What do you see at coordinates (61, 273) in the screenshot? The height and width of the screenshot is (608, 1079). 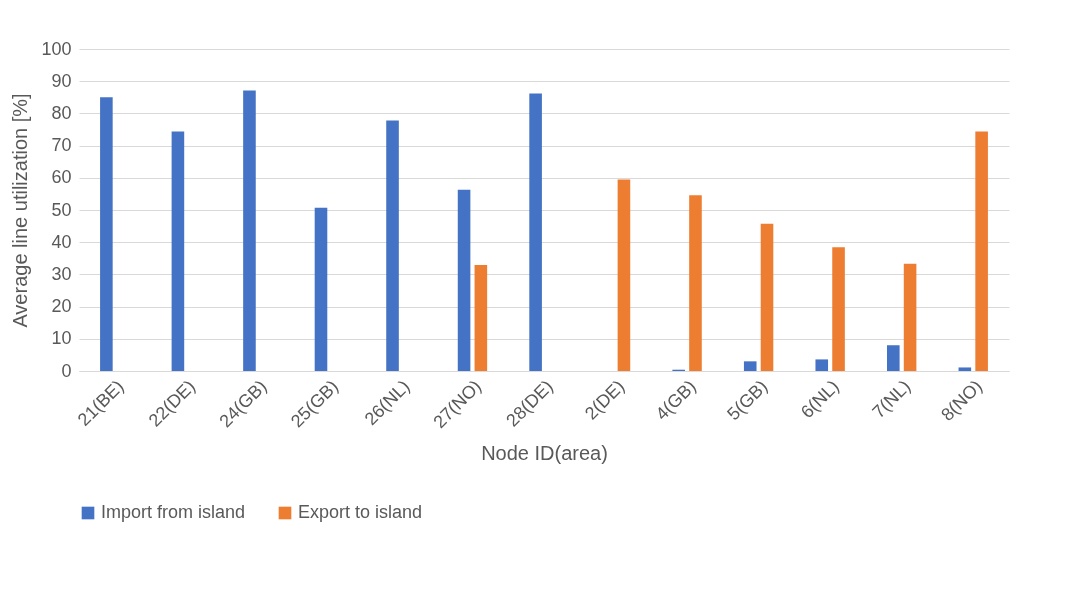 I see `y-tick-label: 30` at bounding box center [61, 273].